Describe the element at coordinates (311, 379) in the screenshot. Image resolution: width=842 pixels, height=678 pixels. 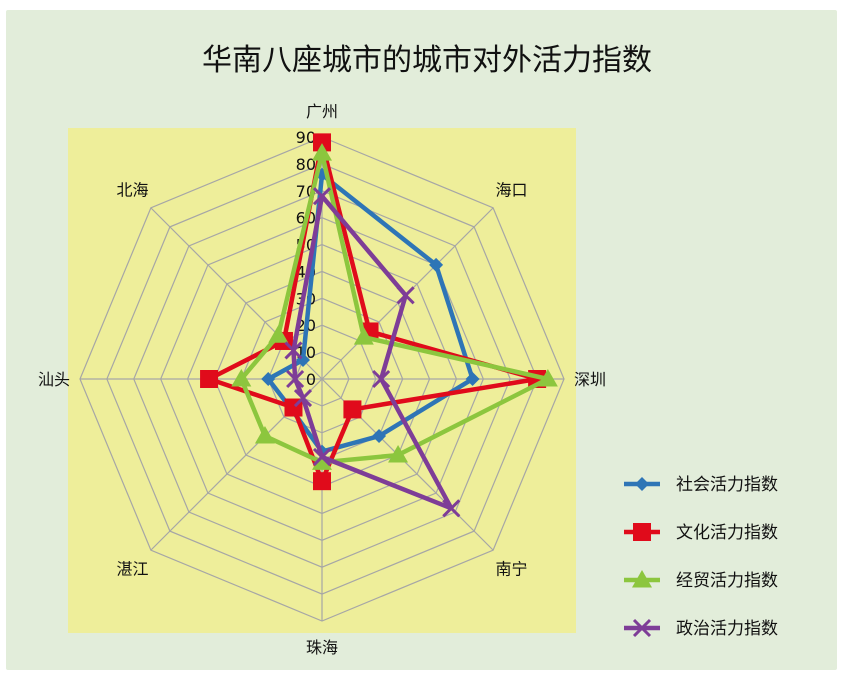
I see `radial-tick-label: 0` at that location.